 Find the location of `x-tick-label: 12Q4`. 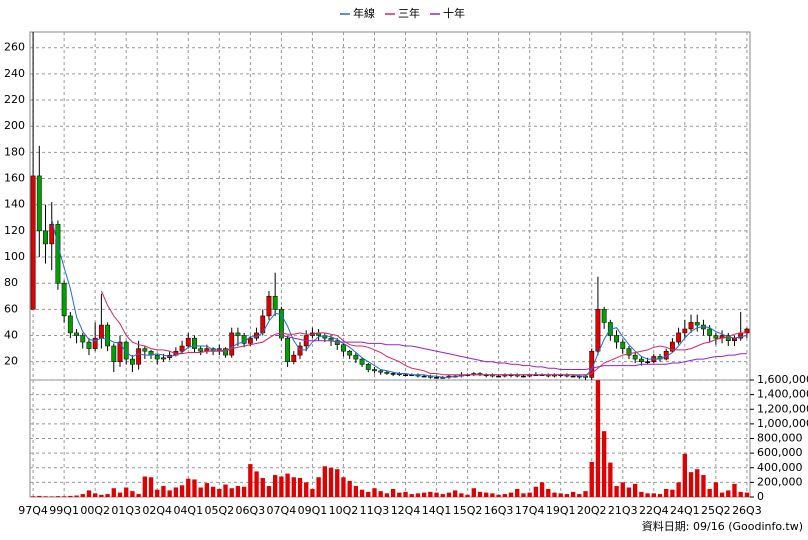

x-tick-label: 12Q4 is located at coordinates (406, 510).